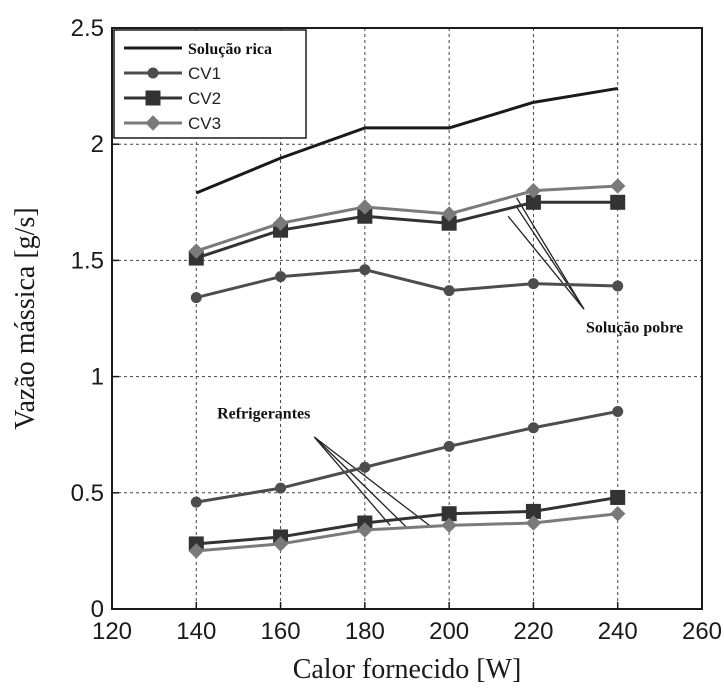  I want to click on series-pobre-cv1, so click(407, 284).